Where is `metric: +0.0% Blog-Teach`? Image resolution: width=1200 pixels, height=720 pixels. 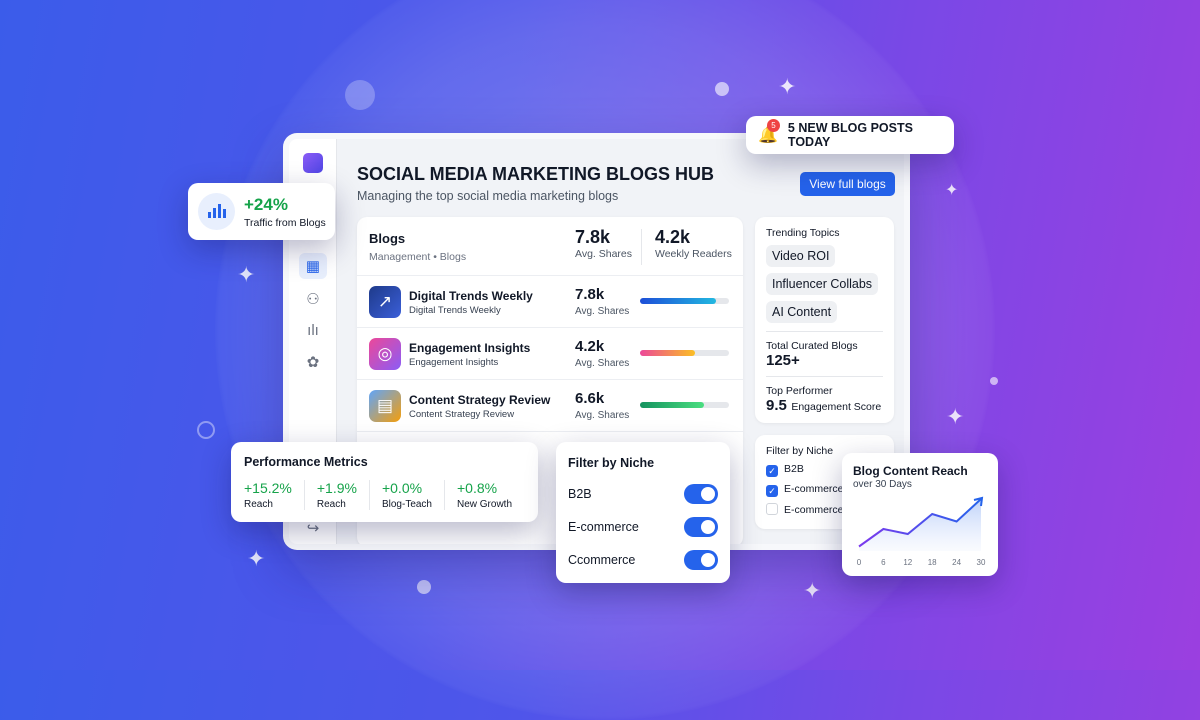 metric: +0.0% Blog-Teach is located at coordinates (406, 495).